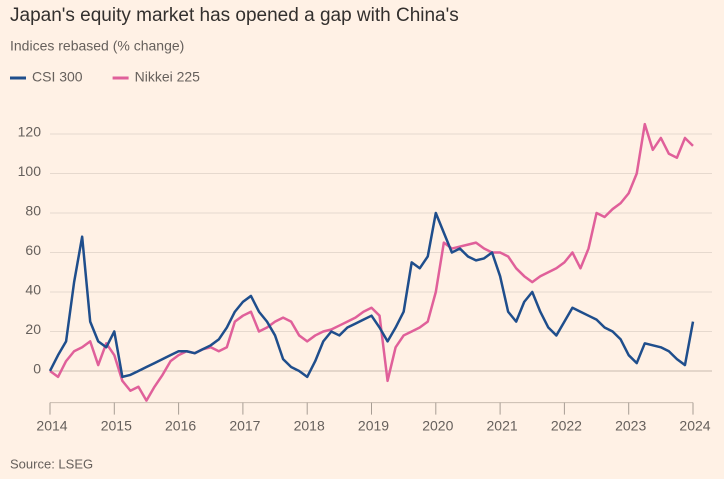 The image size is (724, 479). Describe the element at coordinates (437, 425) in the screenshot. I see `x-tick-label: 2020` at that location.